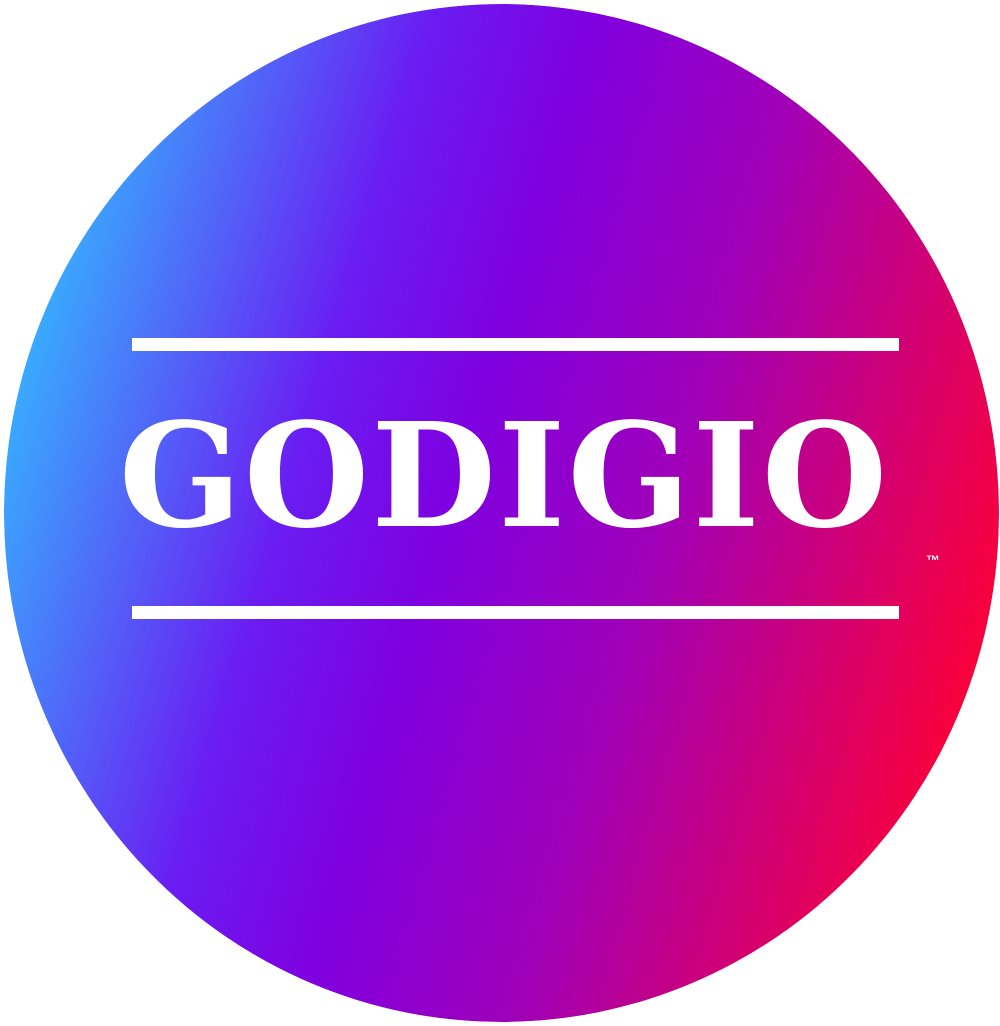 This screenshot has width=1000, height=1026. Describe the element at coordinates (515, 612) in the screenshot. I see `bottom-rule-line` at that location.